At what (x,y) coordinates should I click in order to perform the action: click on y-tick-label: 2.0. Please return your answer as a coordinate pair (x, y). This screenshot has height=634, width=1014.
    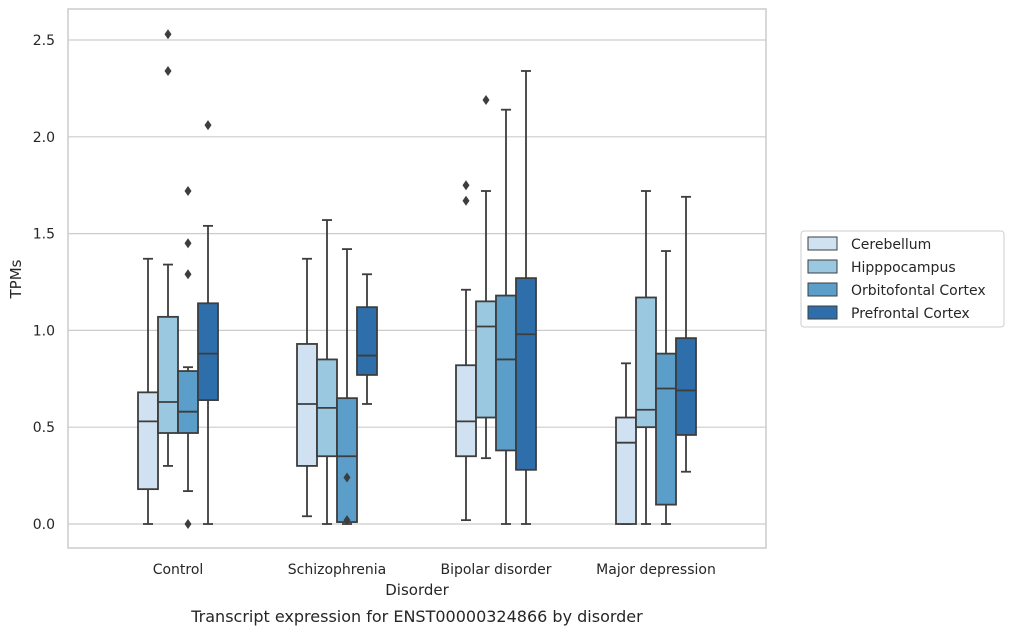
    Looking at the image, I should click on (44, 138).